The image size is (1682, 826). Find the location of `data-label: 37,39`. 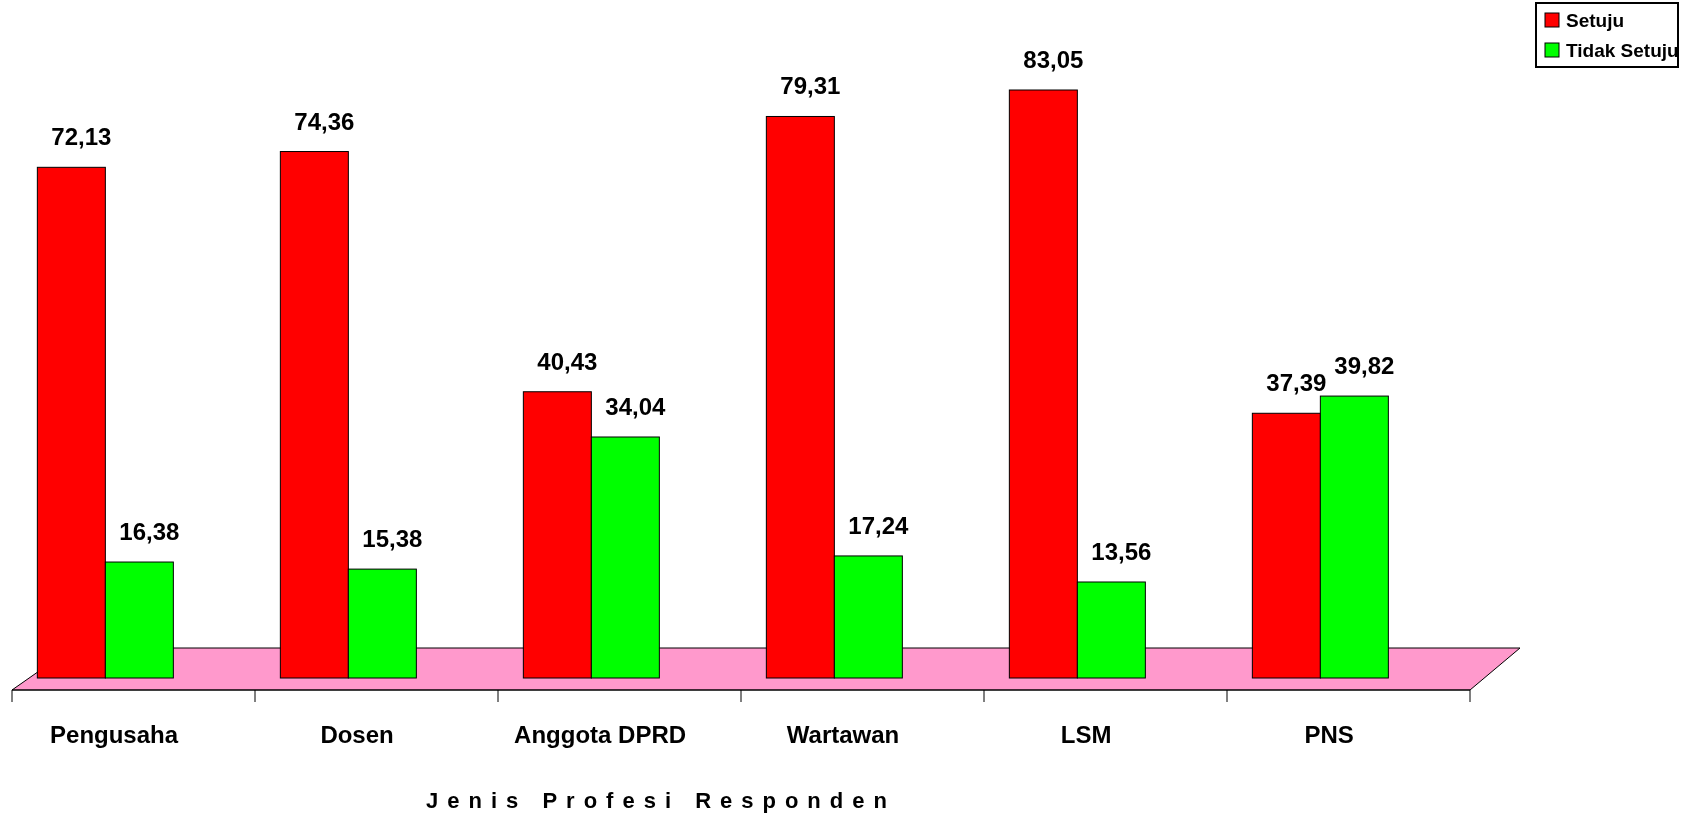

data-label: 37,39 is located at coordinates (1296, 383).